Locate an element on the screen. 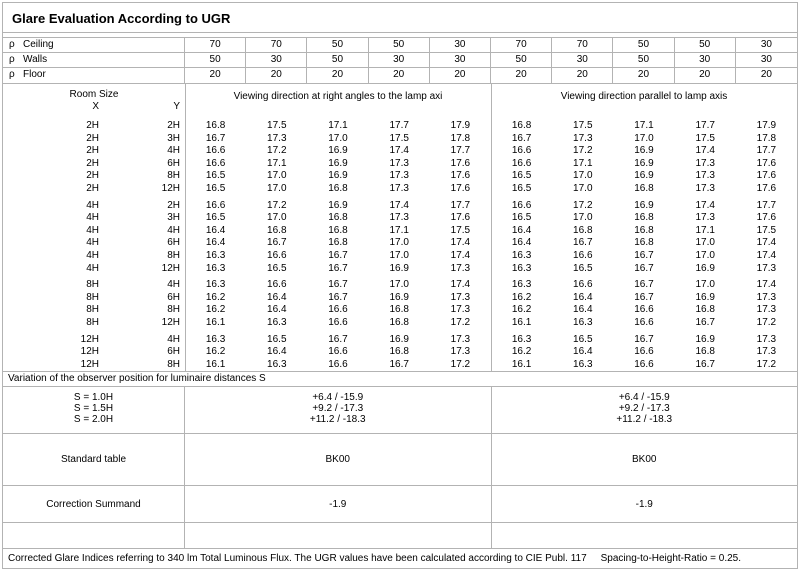 This screenshot has width=800, height=571. page-title: Glare Evaluation According to UGR is located at coordinates (400, 18).